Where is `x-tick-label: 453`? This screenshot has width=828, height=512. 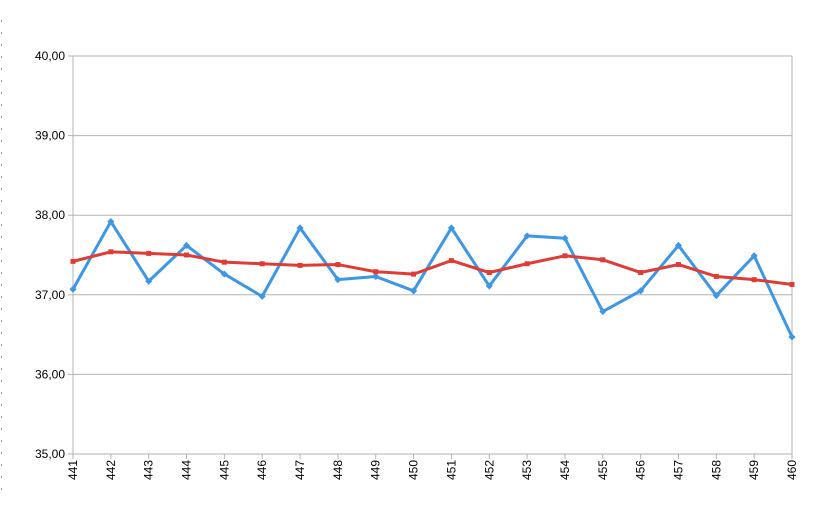
x-tick-label: 453 is located at coordinates (527, 470).